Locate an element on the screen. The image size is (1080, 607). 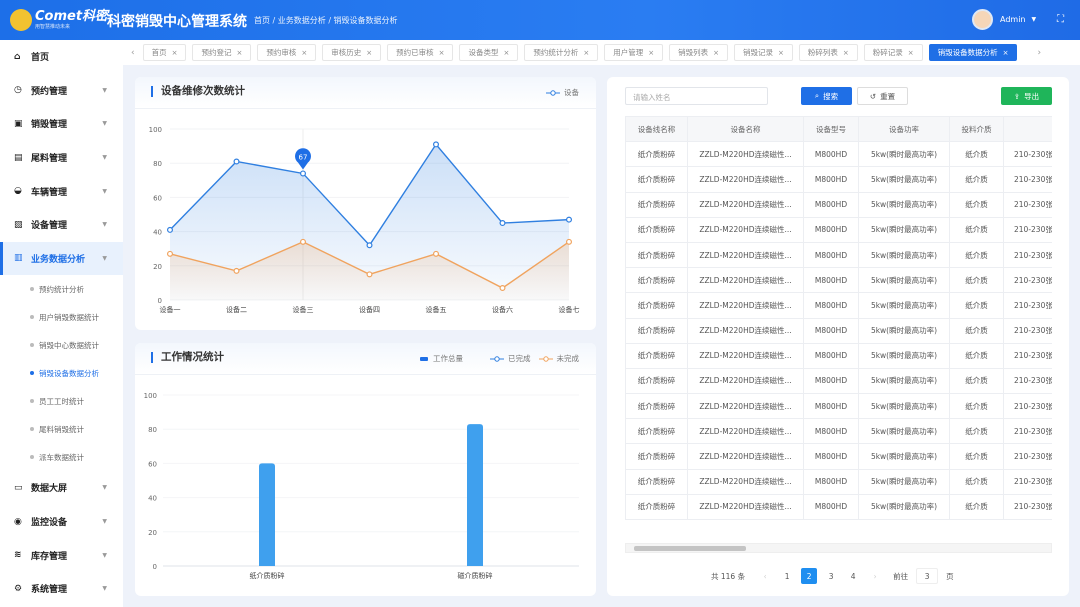
sidebar-subitem: 销毁设备数据分析 is located at coordinates (61, 373).